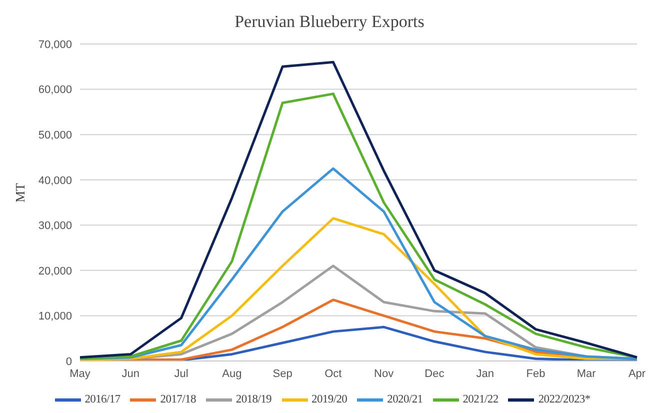  Describe the element at coordinates (55, 180) in the screenshot. I see `y-tick-label: 40,000` at that location.